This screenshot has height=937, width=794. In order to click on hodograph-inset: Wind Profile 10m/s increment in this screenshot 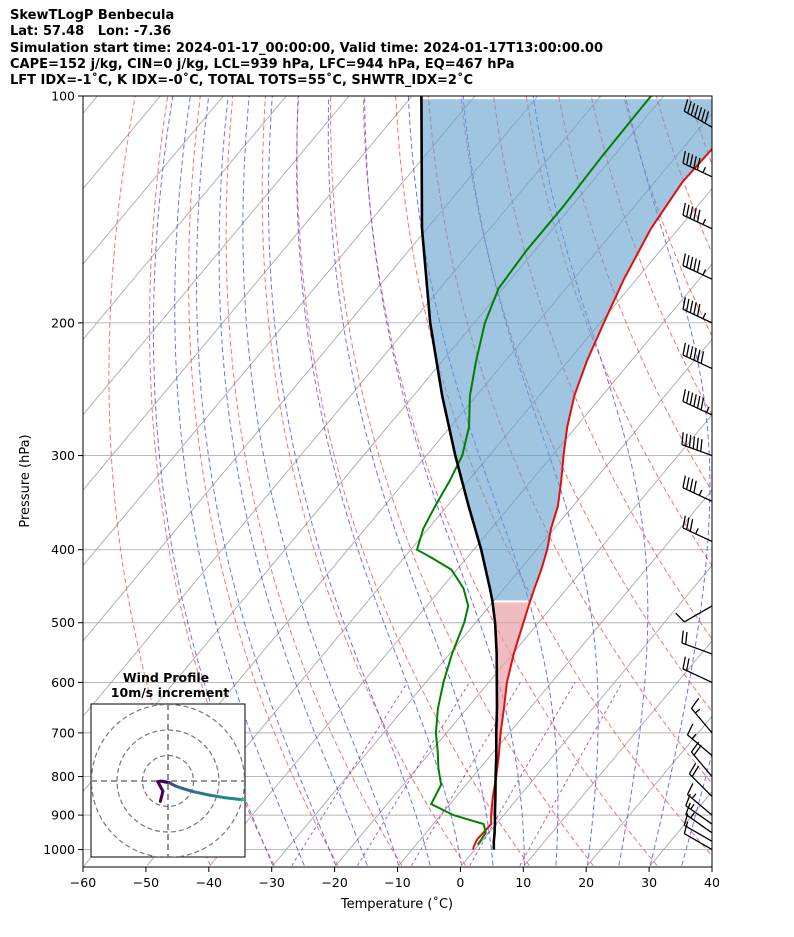, I will do `click(175, 764)`.